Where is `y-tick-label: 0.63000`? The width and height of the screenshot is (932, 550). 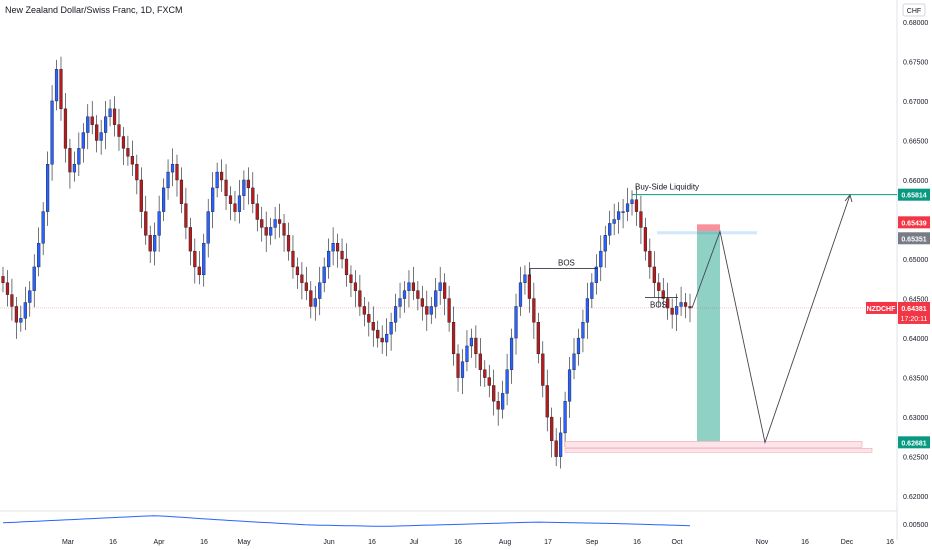
y-tick-label: 0.63000 is located at coordinates (915, 418).